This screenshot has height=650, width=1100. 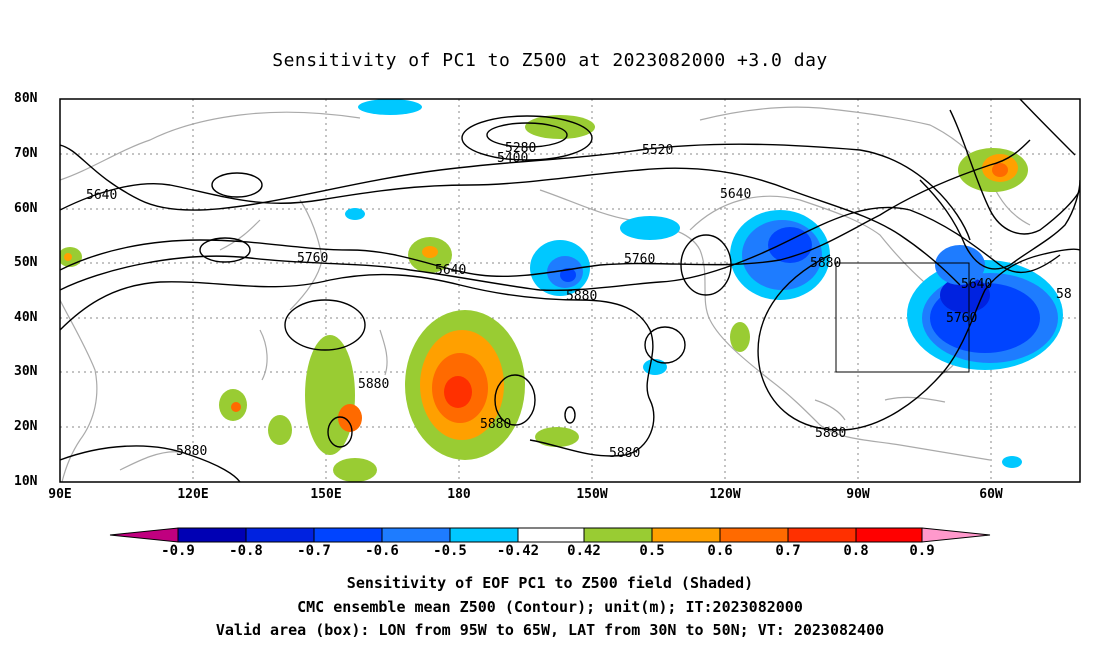 What do you see at coordinates (902, 317) in the screenshot?
I see `valid-area-box` at bounding box center [902, 317].